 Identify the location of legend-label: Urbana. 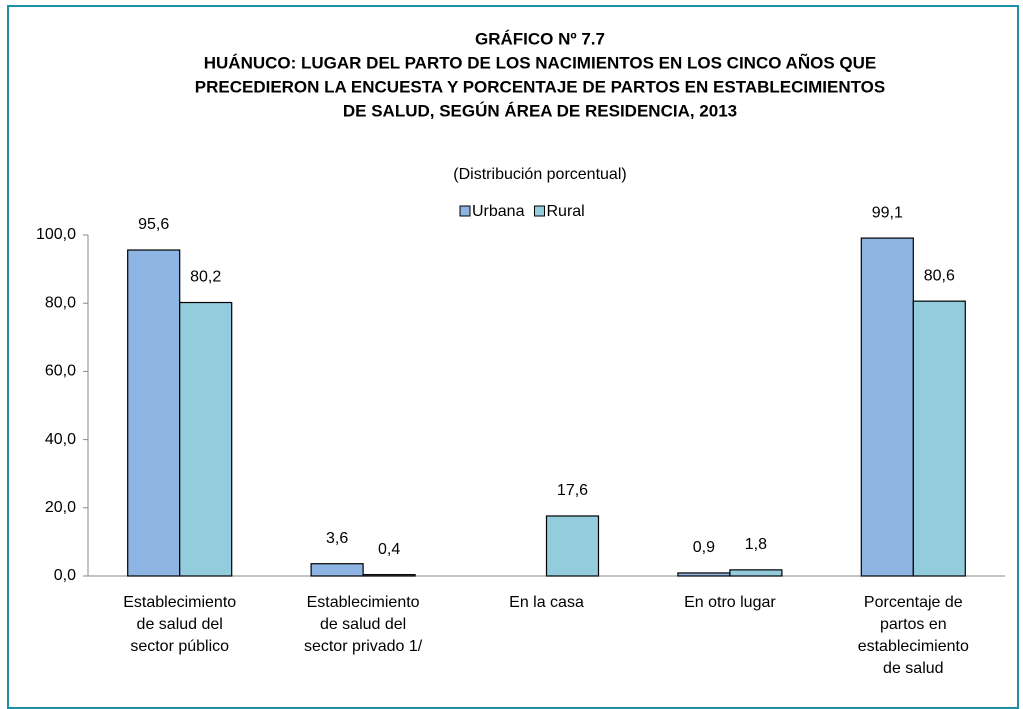
(498, 211).